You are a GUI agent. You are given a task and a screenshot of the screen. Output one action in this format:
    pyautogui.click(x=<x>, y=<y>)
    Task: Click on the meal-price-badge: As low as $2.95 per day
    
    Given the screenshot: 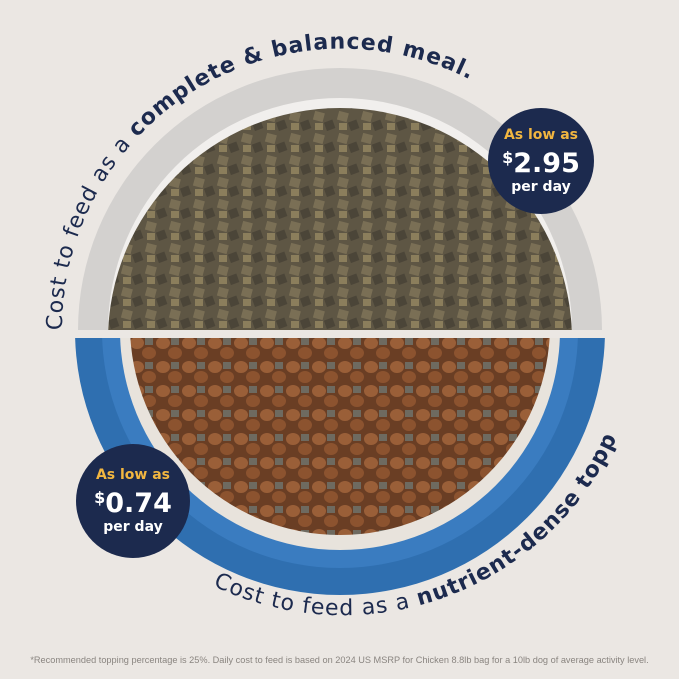 What is the action you would take?
    pyautogui.click(x=541, y=161)
    